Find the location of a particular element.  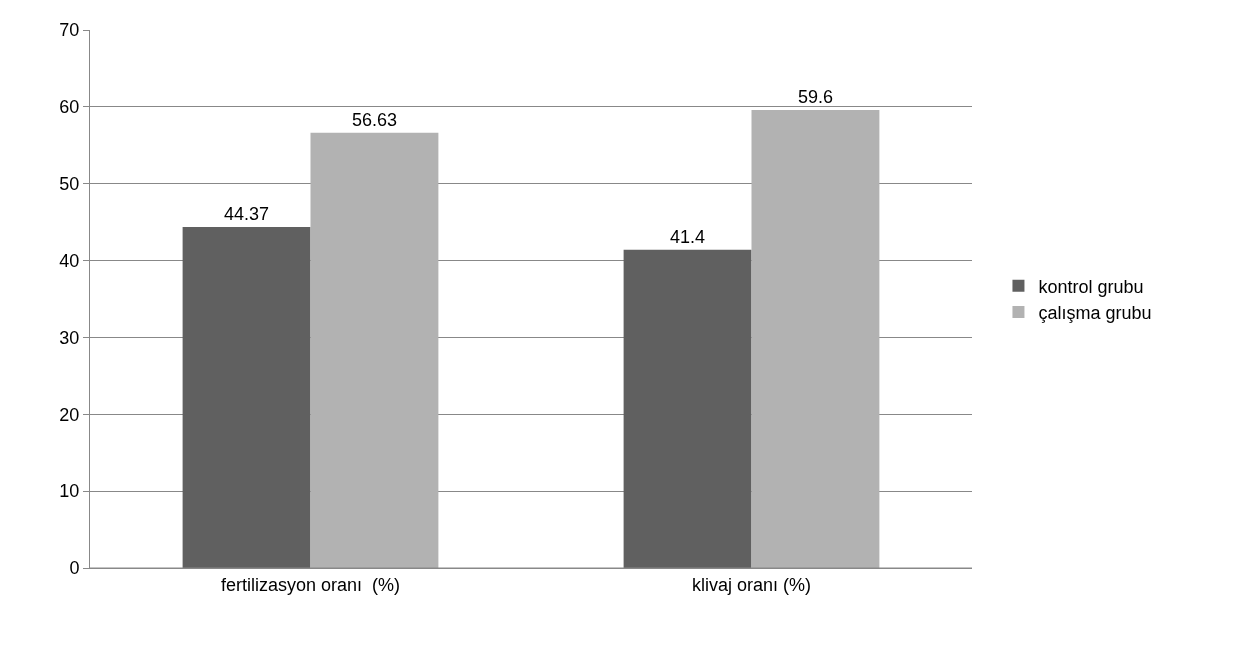

data-label: 44.37 is located at coordinates (247, 213).